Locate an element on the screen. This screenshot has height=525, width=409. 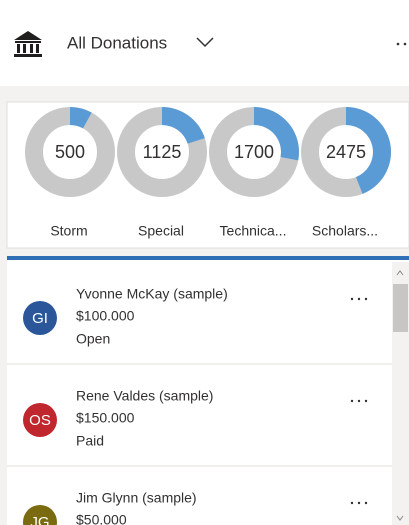
record-status: Open is located at coordinates (93, 339).